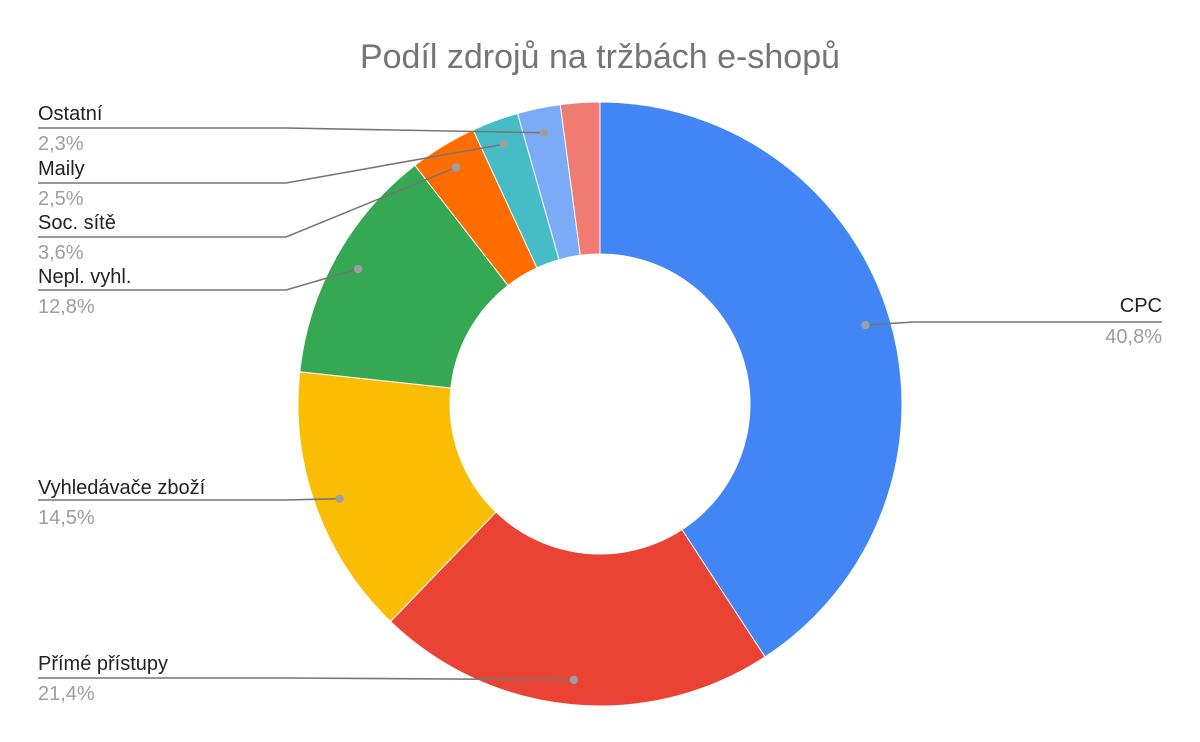 The width and height of the screenshot is (1200, 742). Describe the element at coordinates (122, 488) in the screenshot. I see `slice-label-2: Vyhledávače zboží` at that location.